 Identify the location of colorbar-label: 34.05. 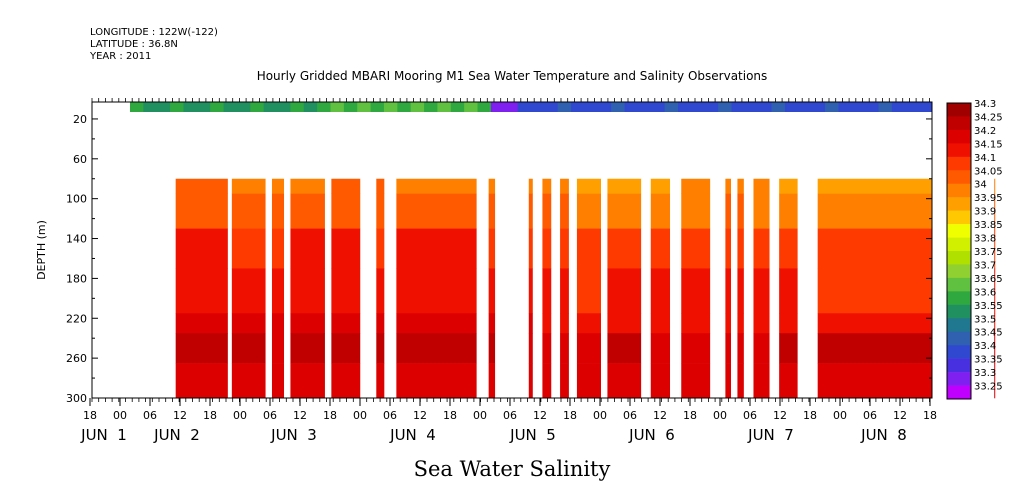
(988, 171).